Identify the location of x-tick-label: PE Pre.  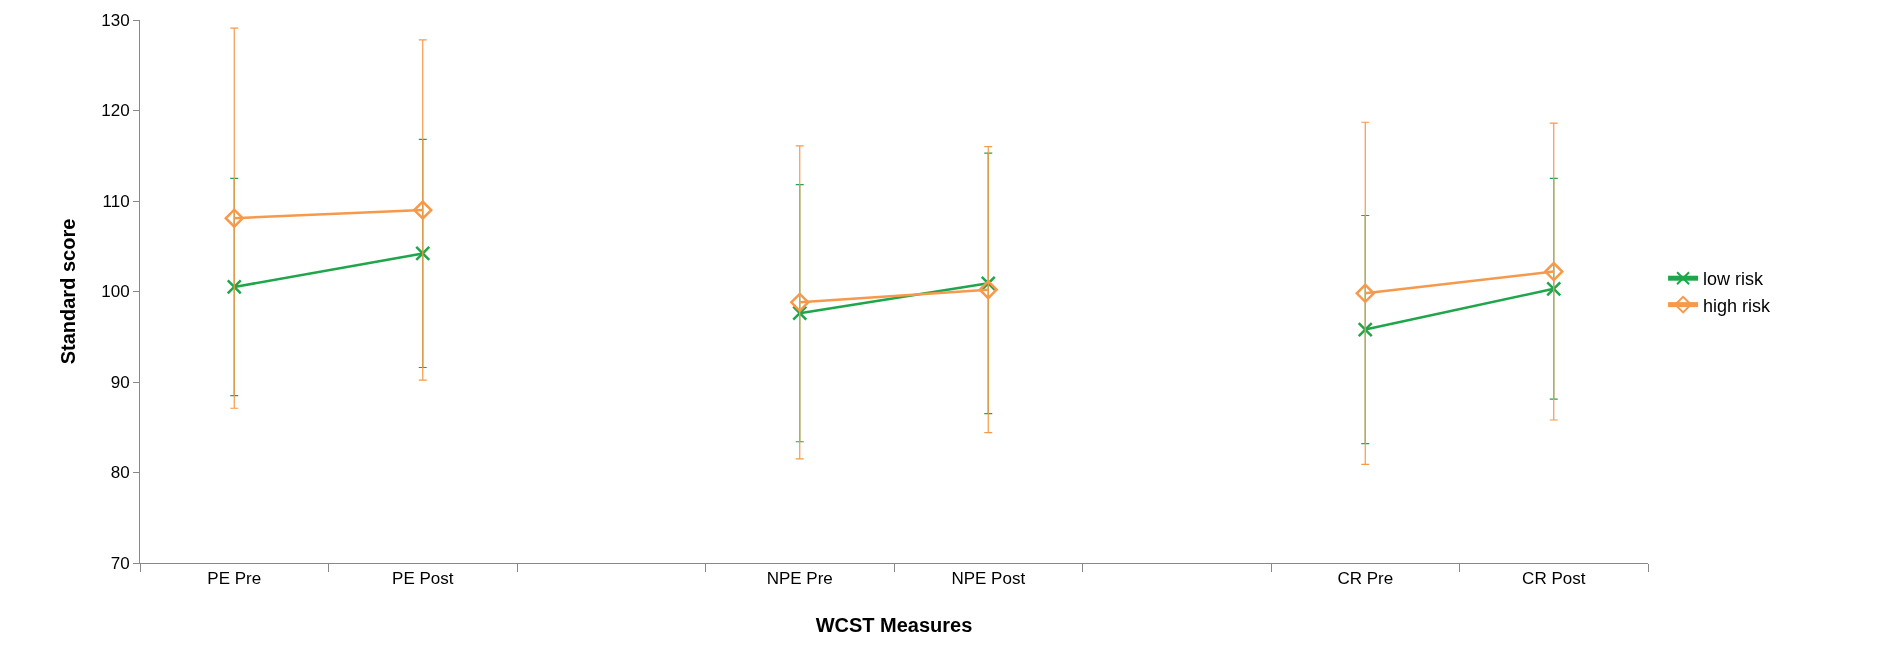
(234, 579).